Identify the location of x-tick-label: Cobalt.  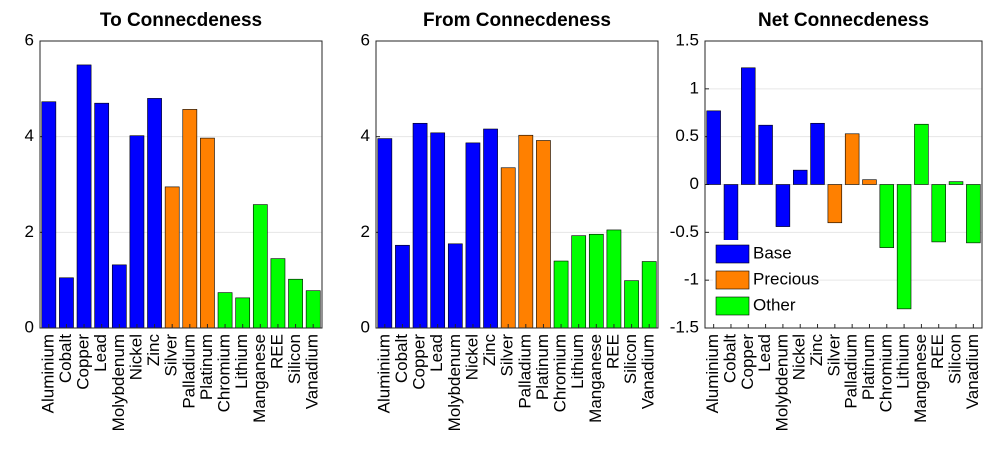
(401, 358).